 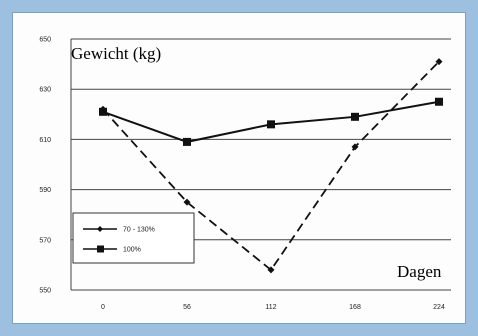 What do you see at coordinates (103, 307) in the screenshot?
I see `x-tick-label: 0` at bounding box center [103, 307].